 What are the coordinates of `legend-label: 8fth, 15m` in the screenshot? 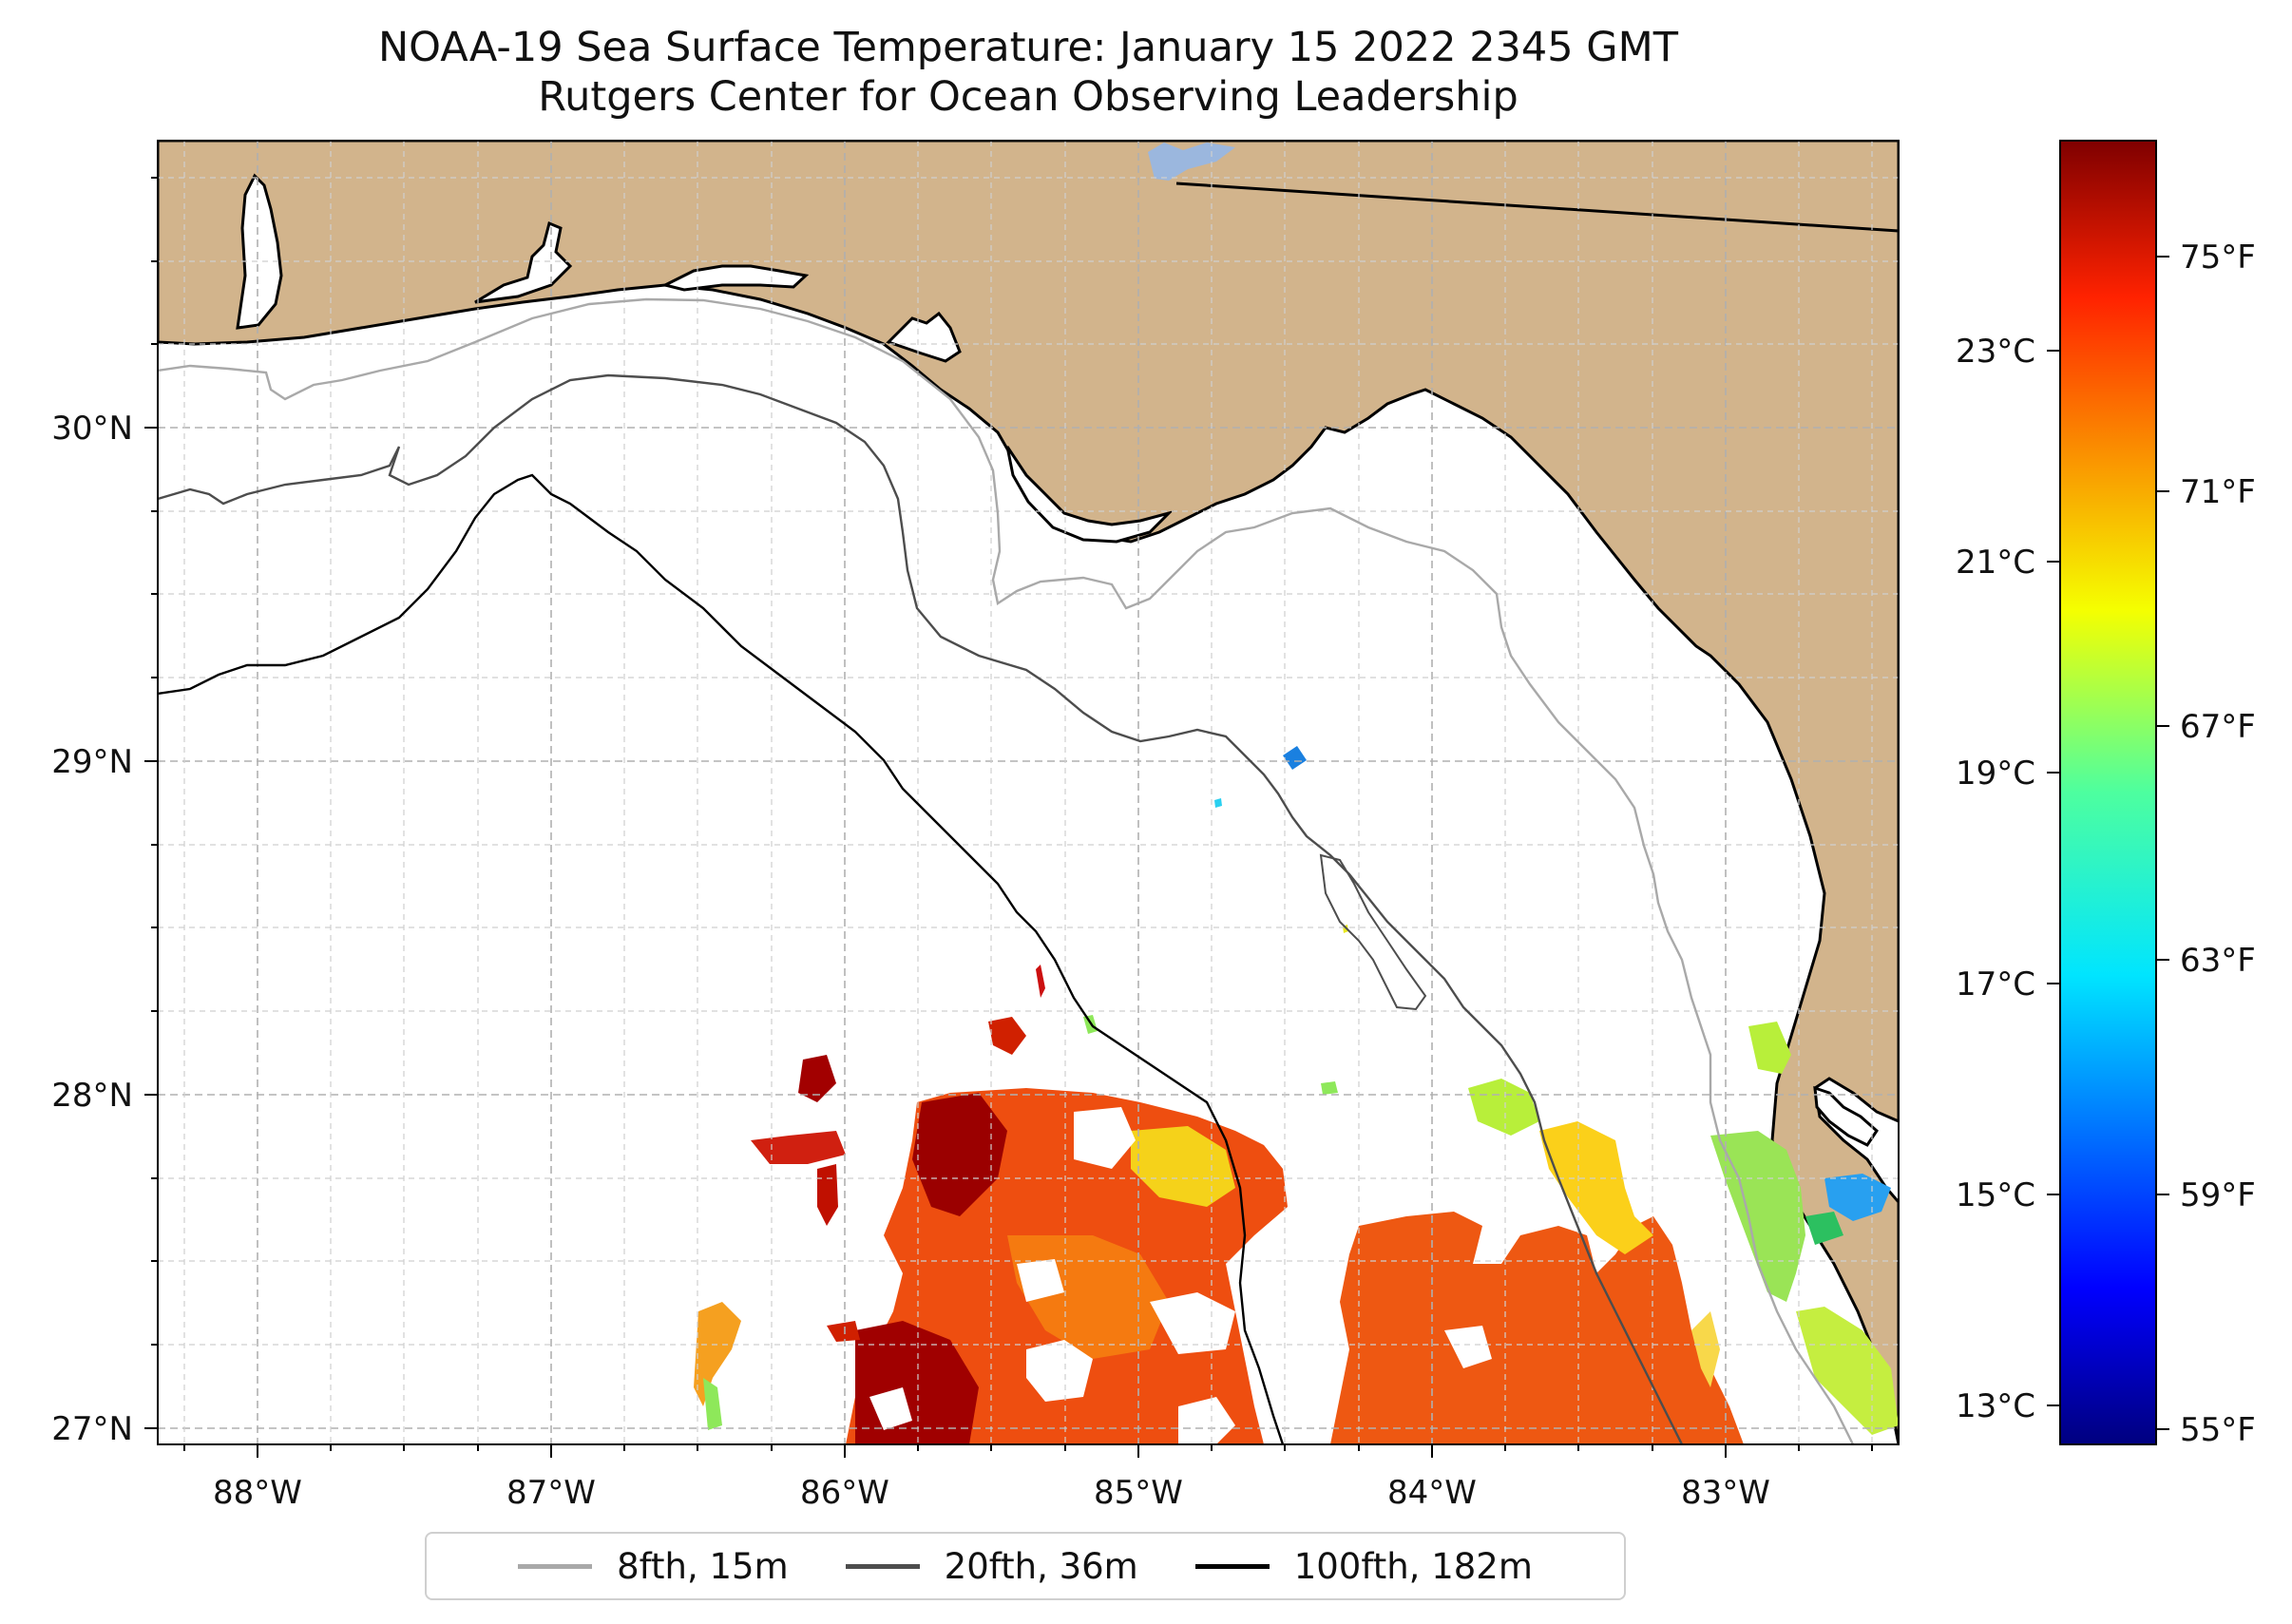 It's located at (703, 1566).